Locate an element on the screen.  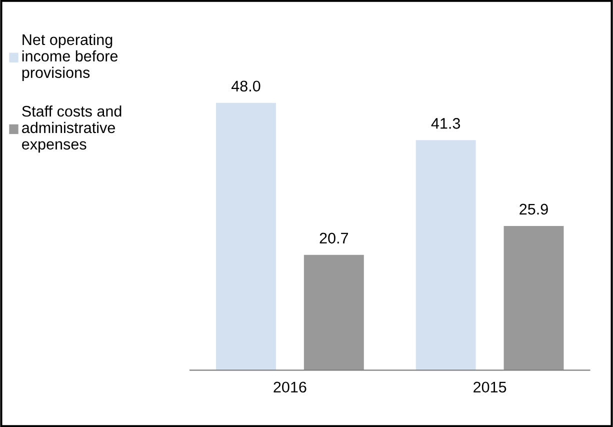
legend-label: Net operating income before provisions is located at coordinates (70, 58).